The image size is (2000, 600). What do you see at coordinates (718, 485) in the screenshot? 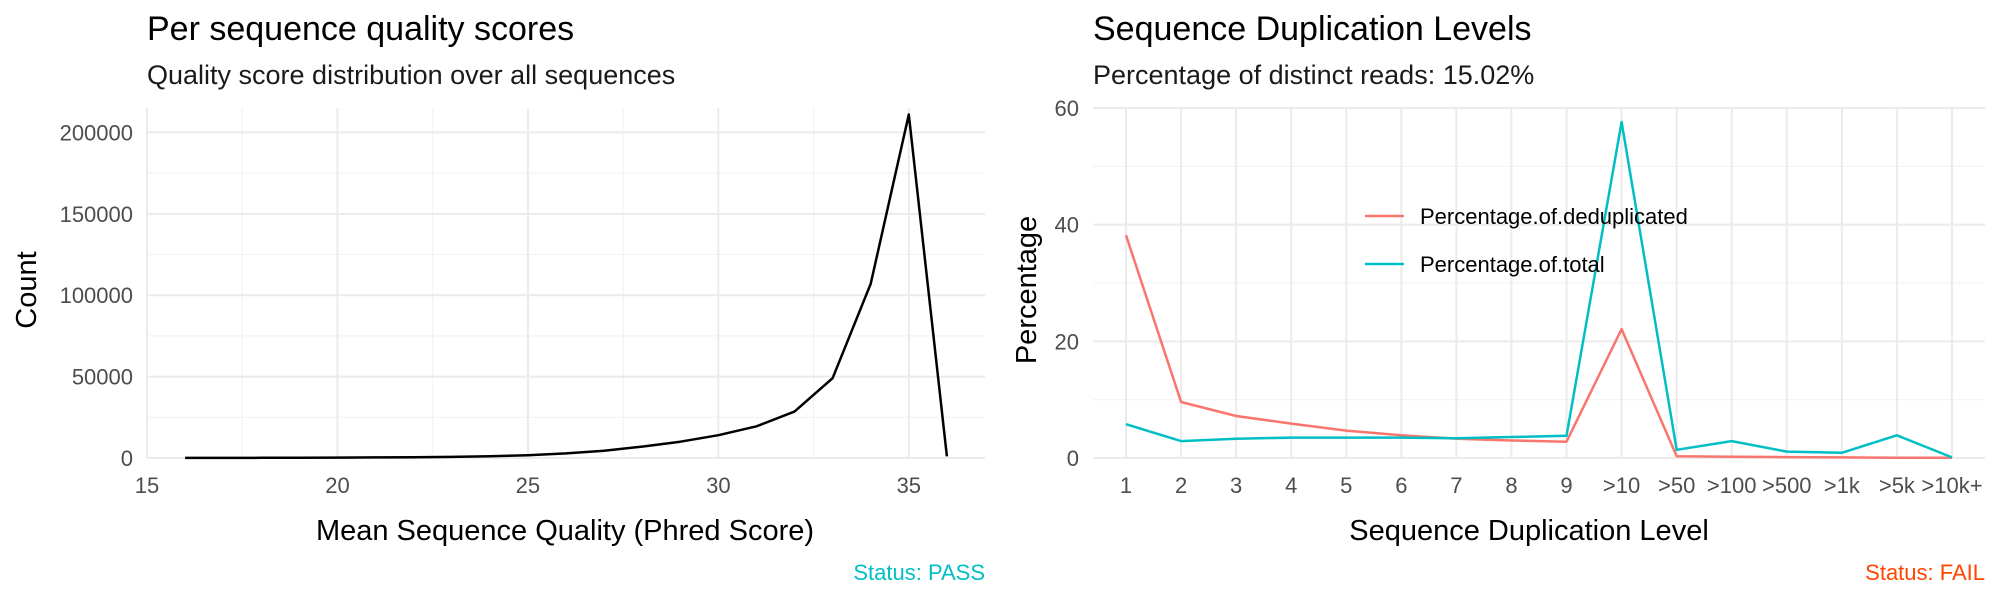
I see `x-tick-label: 30` at bounding box center [718, 485].